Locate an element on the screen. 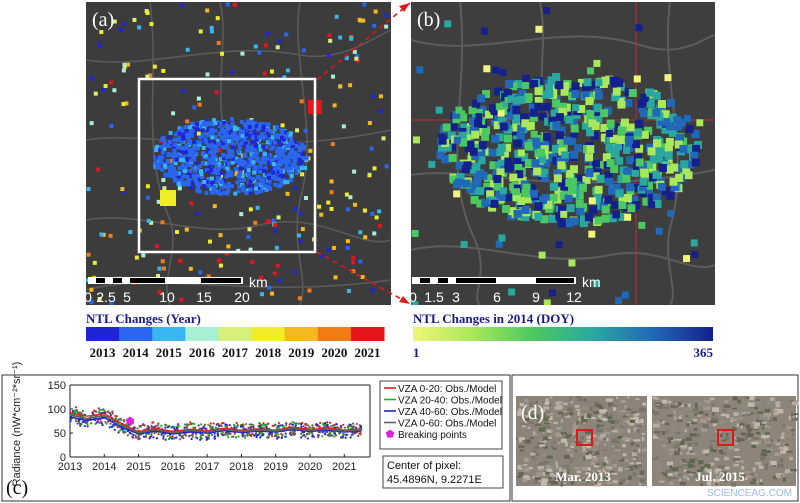 The image size is (800, 503). legend-entry: VZA 40-60: Obs./Model is located at coordinates (450, 412).